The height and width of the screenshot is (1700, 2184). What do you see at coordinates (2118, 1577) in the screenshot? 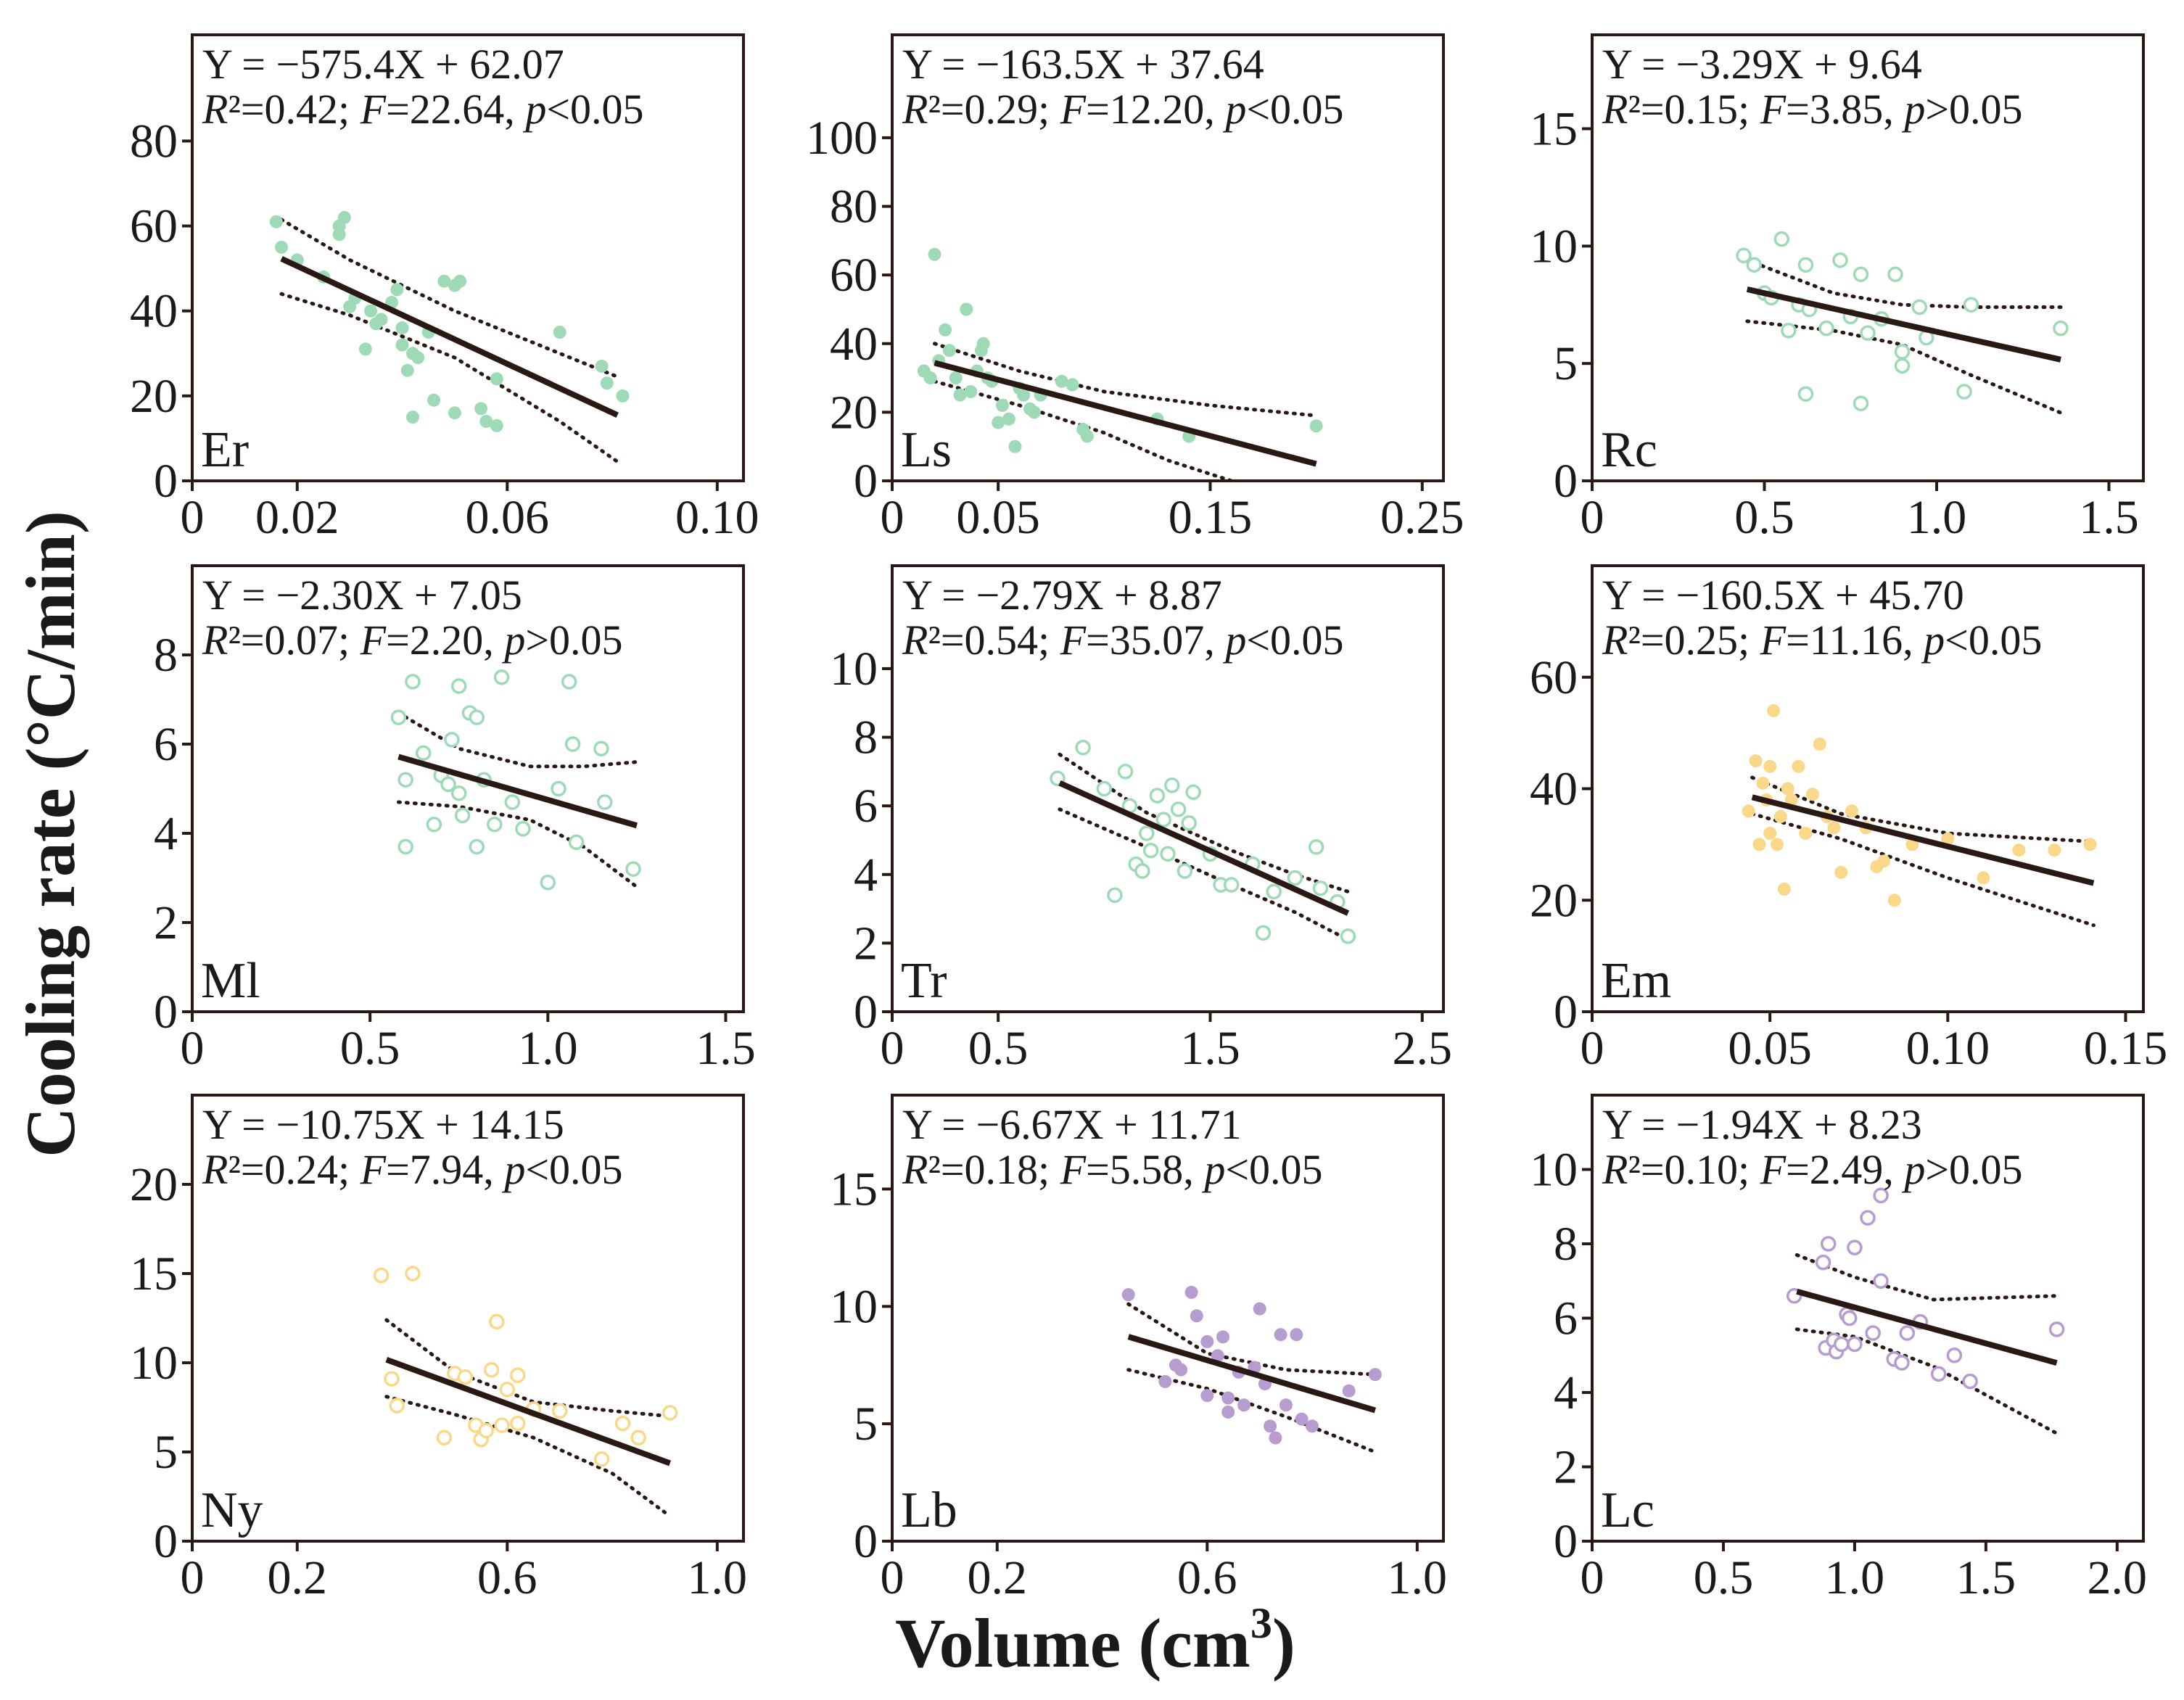
I see `x-tick-label: 2.0` at bounding box center [2118, 1577].